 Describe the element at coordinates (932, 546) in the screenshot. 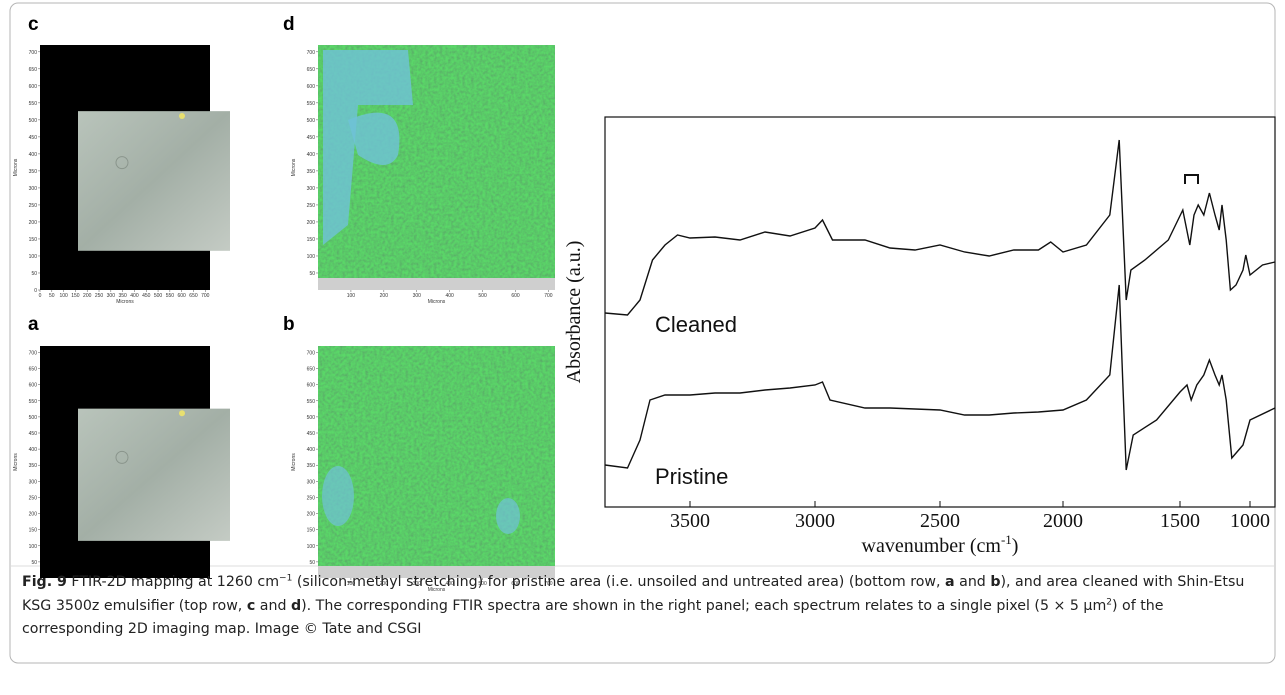

I see `x-label-text: wavenumber (cm` at that location.